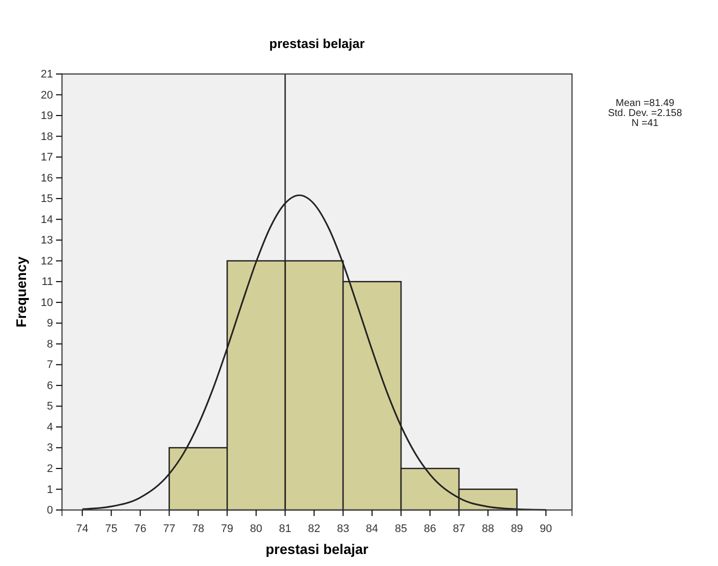 This screenshot has height=566, width=718. What do you see at coordinates (645, 113) in the screenshot?
I see `text: Std. Dev. =2.158` at bounding box center [645, 113].